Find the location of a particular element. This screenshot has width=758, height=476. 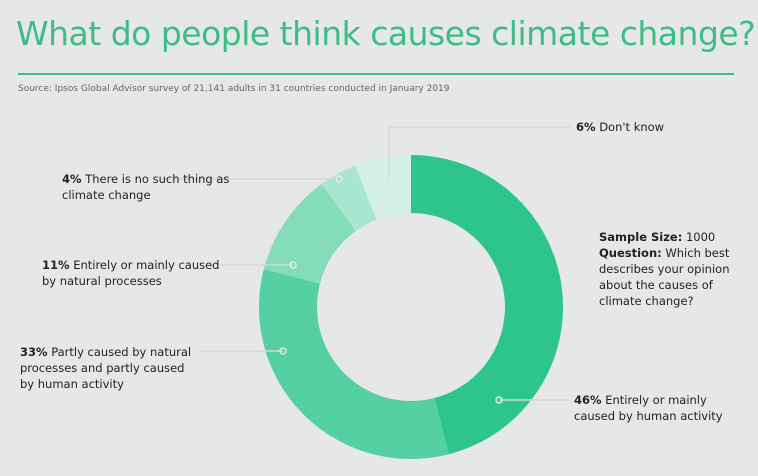

label-pct: 11% is located at coordinates (56, 265).